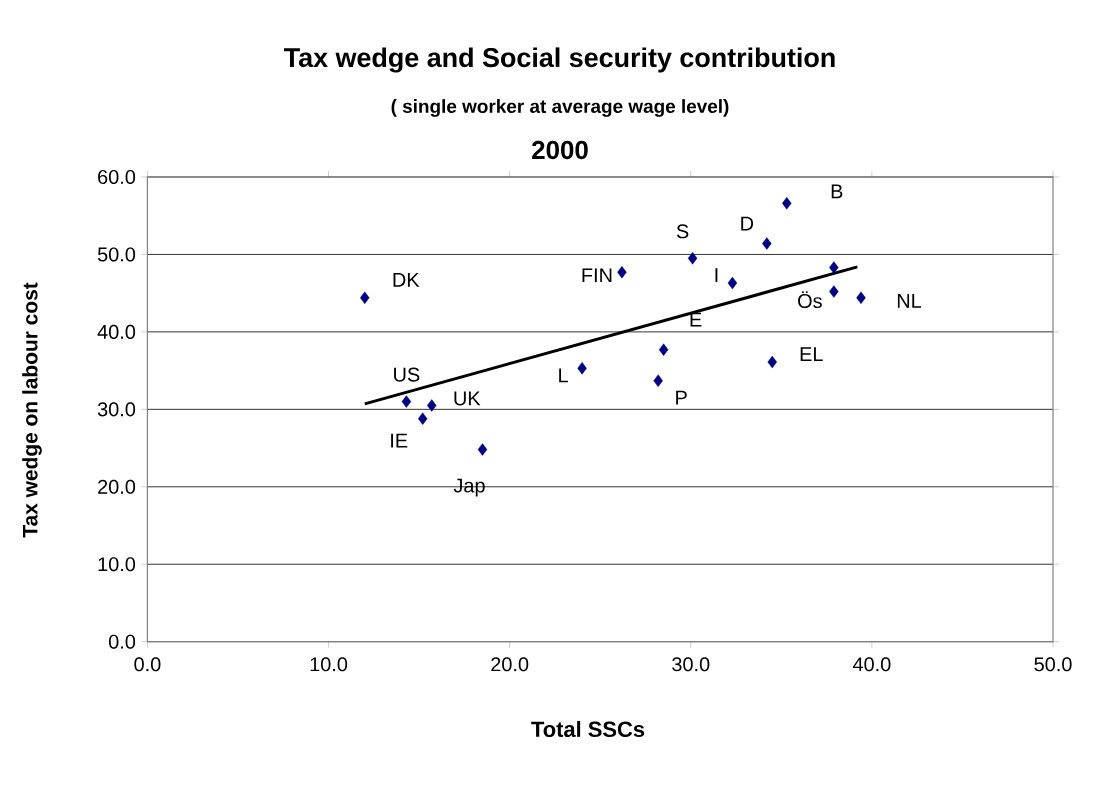 This screenshot has height=789, width=1094. I want to click on annotation: NL, so click(909, 300).